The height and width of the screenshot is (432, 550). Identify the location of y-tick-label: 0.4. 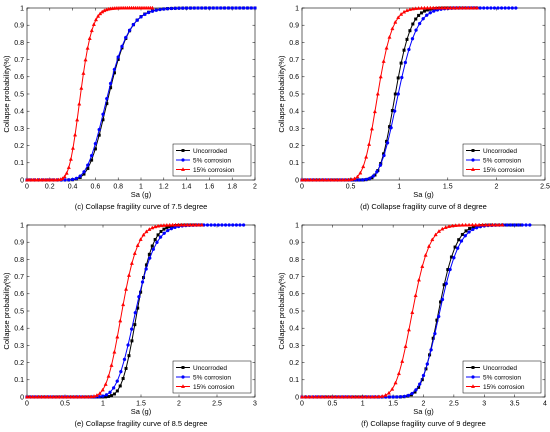
(19, 329).